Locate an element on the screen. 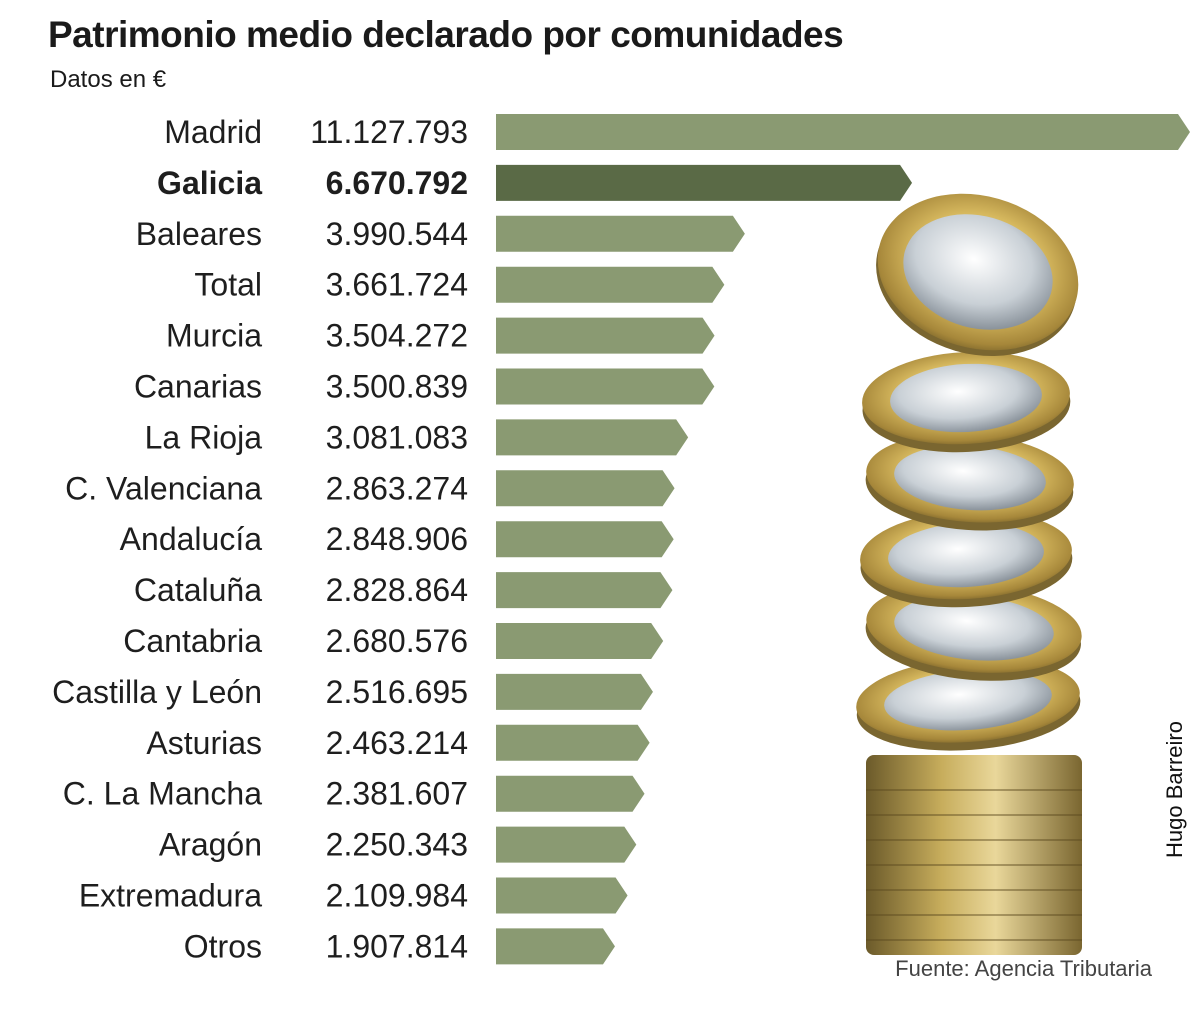 This screenshot has height=1009, width=1200. value-label-7: 2.863.274 is located at coordinates (397, 488).